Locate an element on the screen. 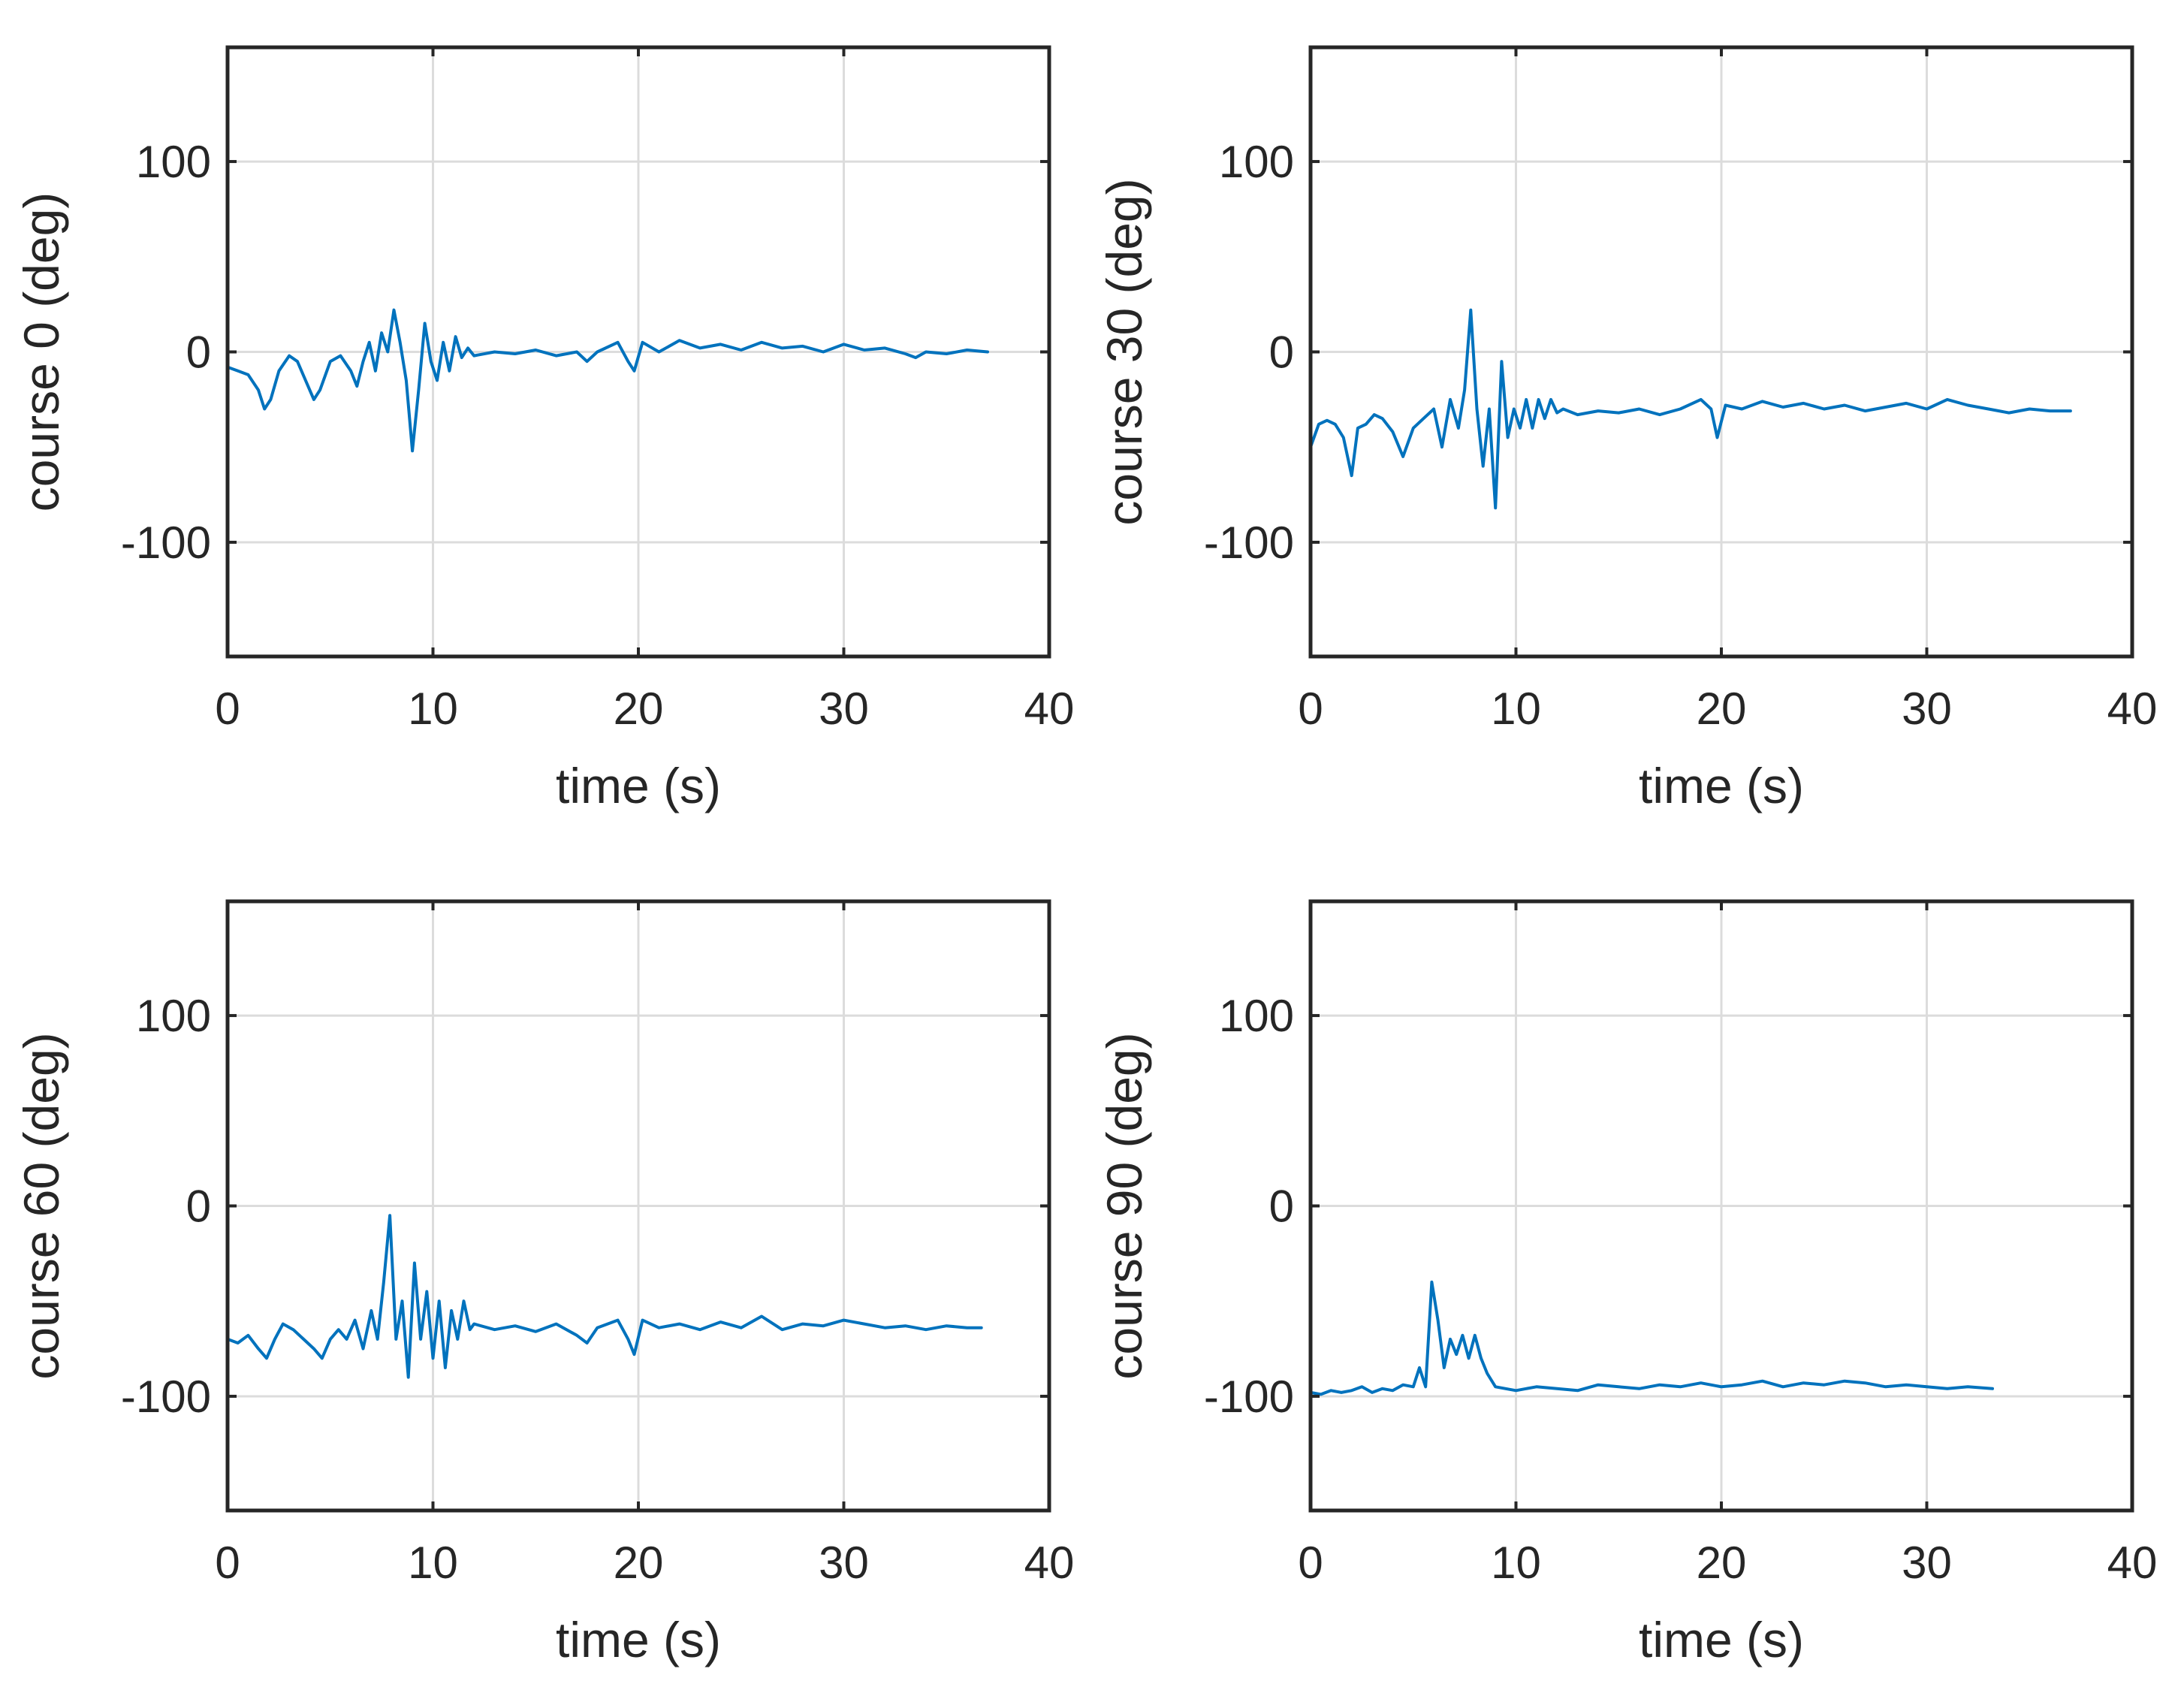  y-axis-label: course 0 (deg) is located at coordinates (41, 352).